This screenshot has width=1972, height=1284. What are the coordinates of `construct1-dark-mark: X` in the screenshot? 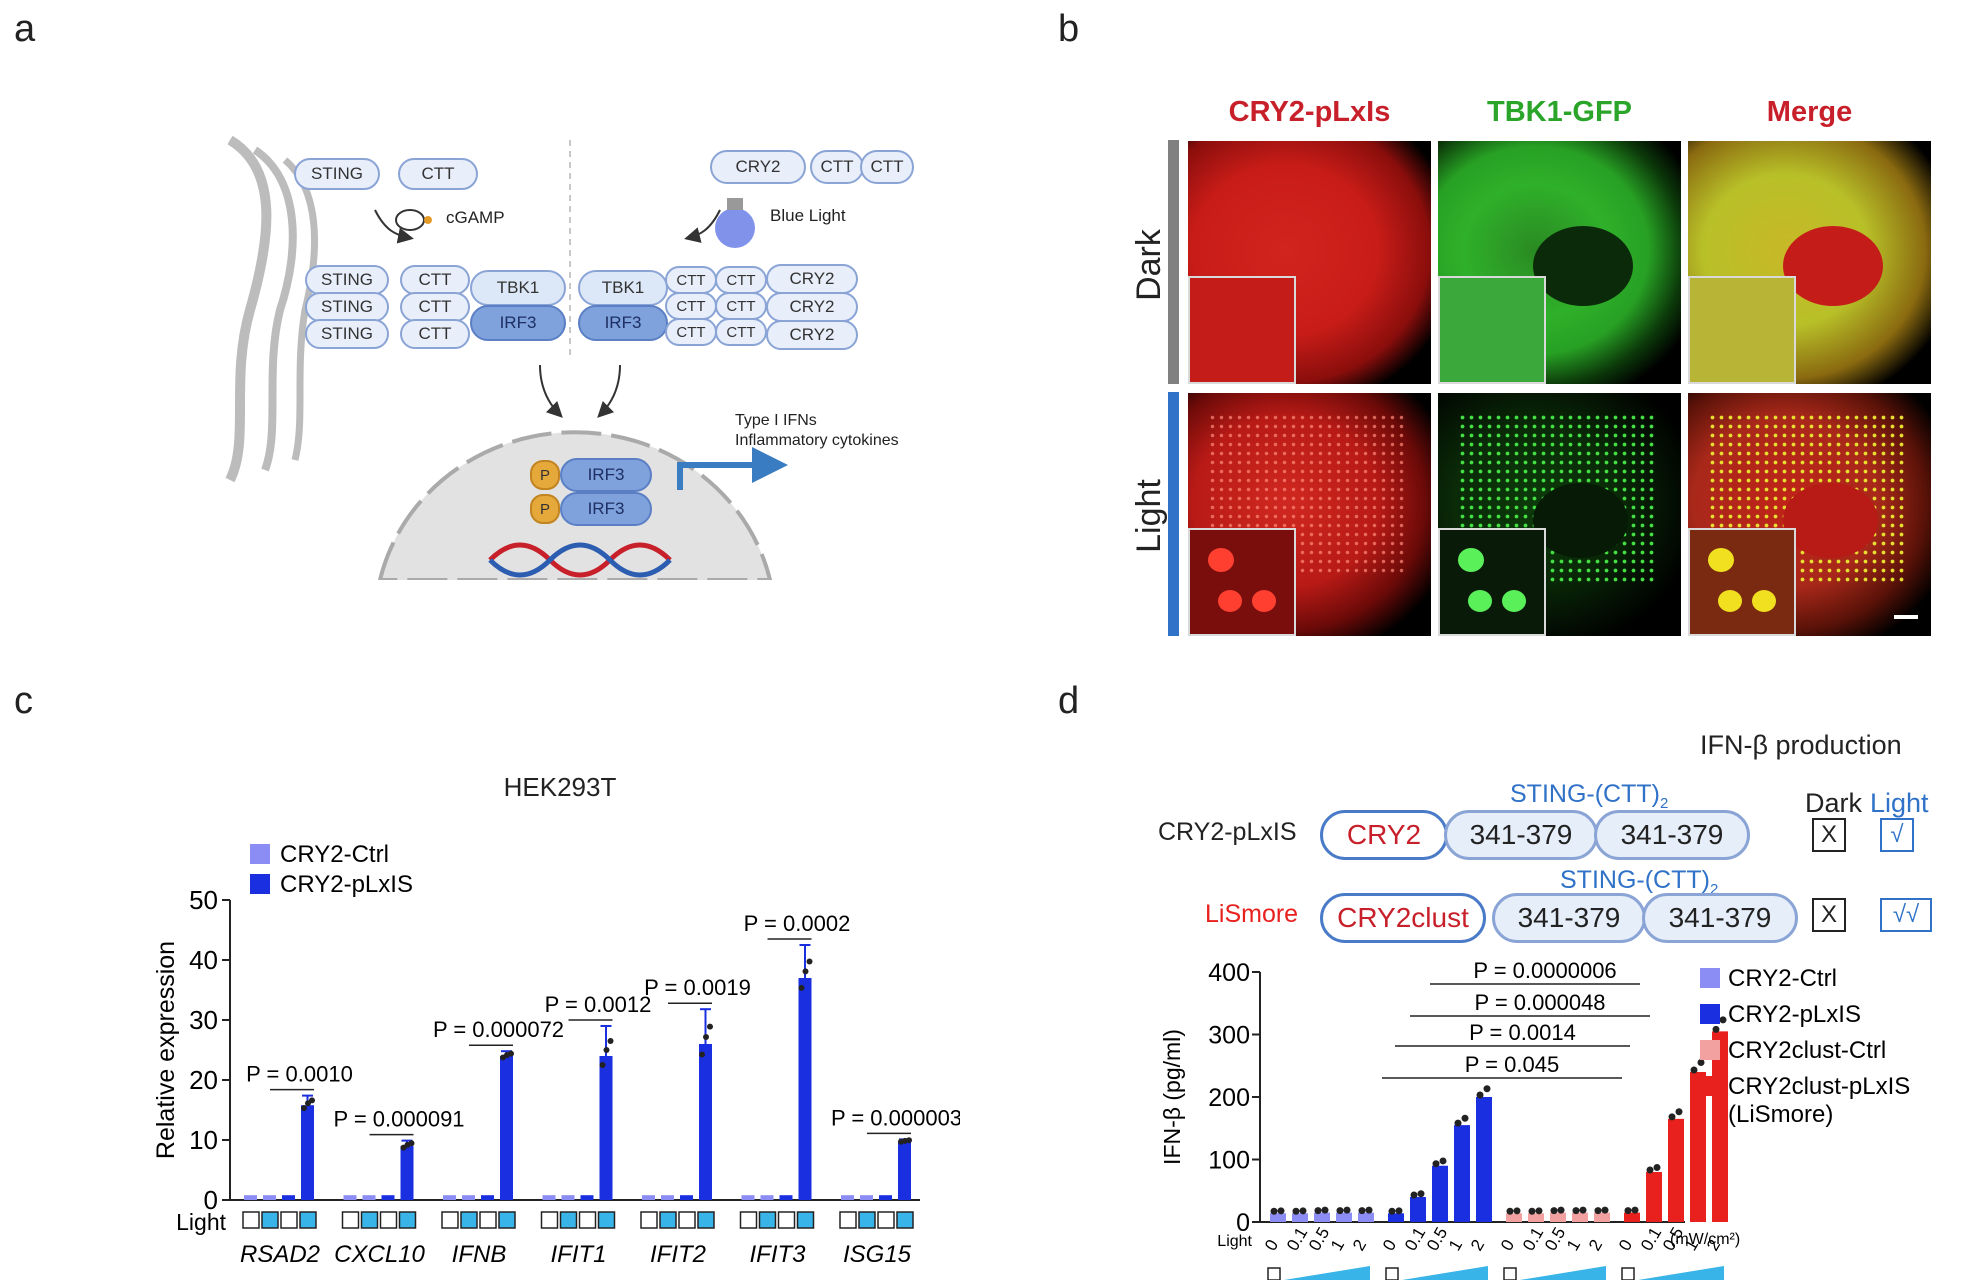 It's located at (1829, 835).